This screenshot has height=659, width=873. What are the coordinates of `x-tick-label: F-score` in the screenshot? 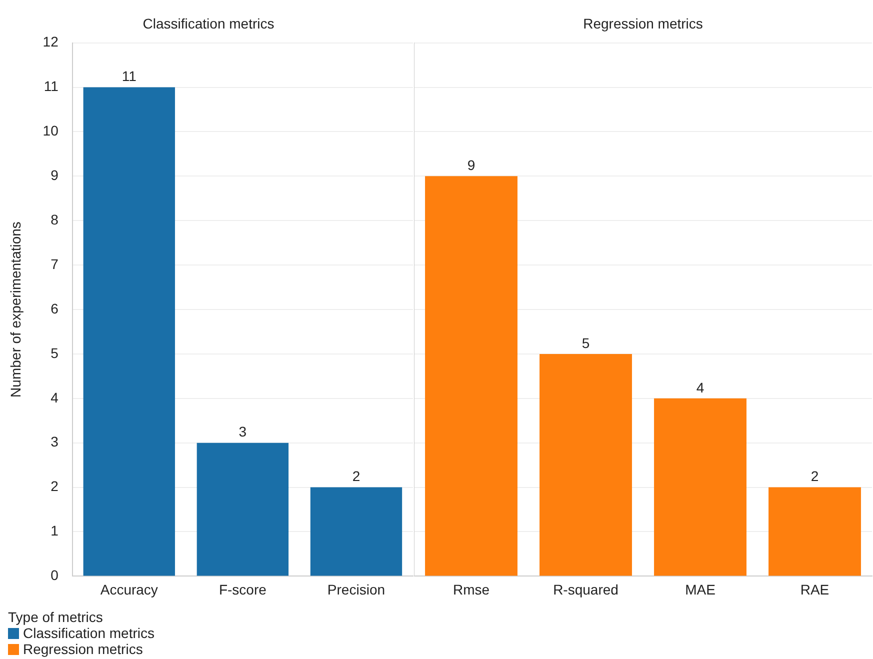 It's located at (242, 589).